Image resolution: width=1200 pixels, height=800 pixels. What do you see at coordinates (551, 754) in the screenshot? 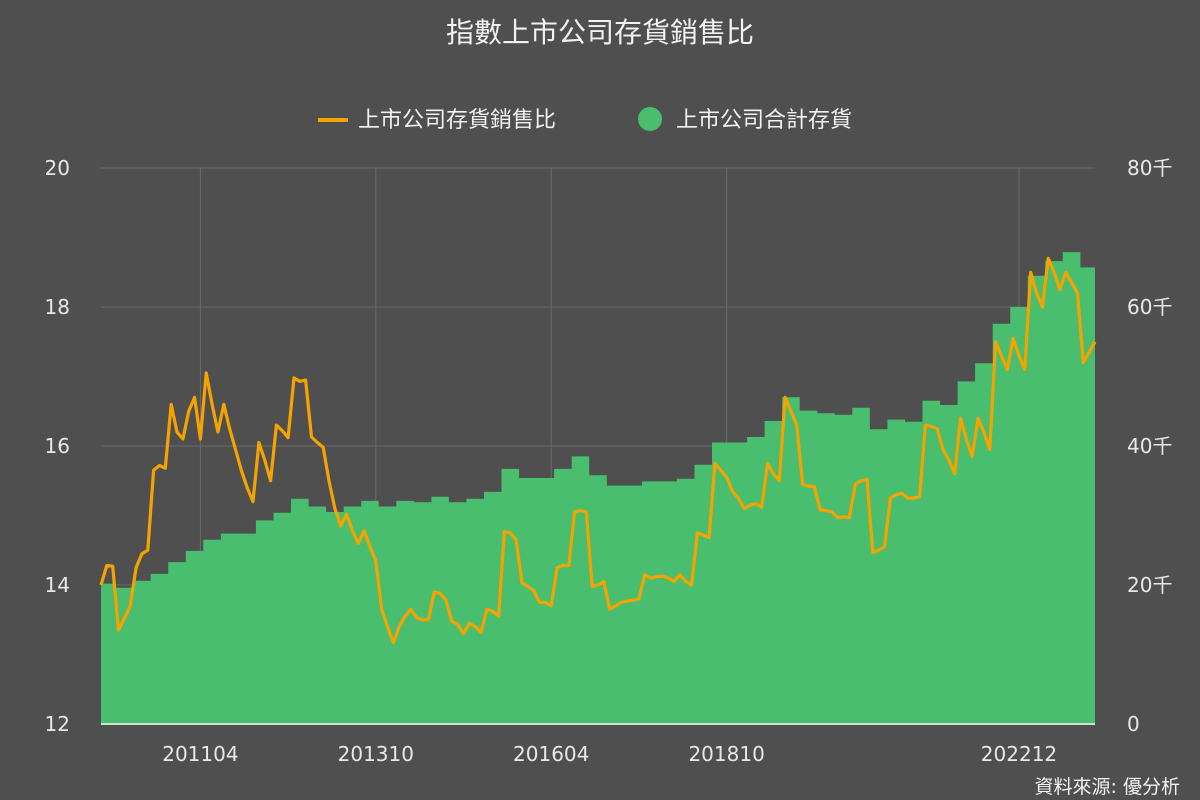
I see `x-tick-label: 201604` at bounding box center [551, 754].